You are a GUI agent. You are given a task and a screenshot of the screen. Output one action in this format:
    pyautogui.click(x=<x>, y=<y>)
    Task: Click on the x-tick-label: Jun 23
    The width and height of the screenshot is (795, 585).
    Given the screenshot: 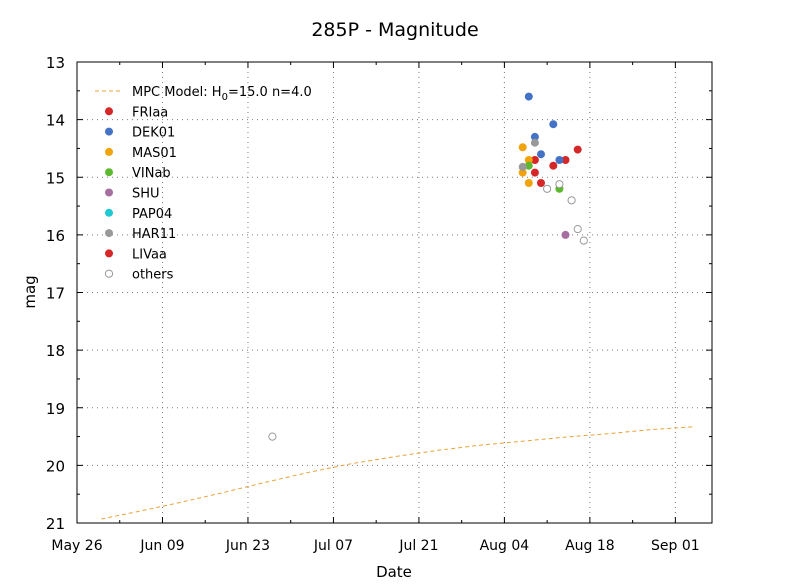 What is the action you would take?
    pyautogui.click(x=247, y=546)
    